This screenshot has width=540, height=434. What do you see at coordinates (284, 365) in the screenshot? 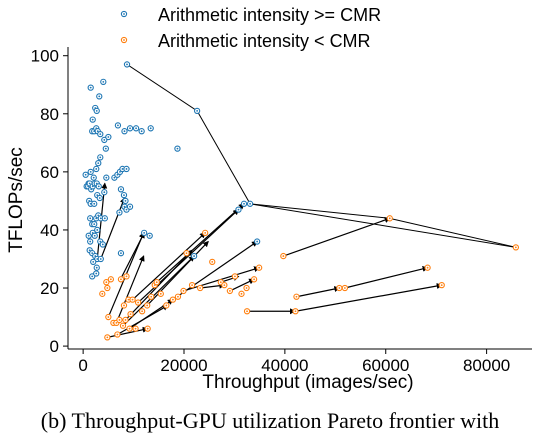
I see `x-tick-label: 40000` at bounding box center [284, 365].